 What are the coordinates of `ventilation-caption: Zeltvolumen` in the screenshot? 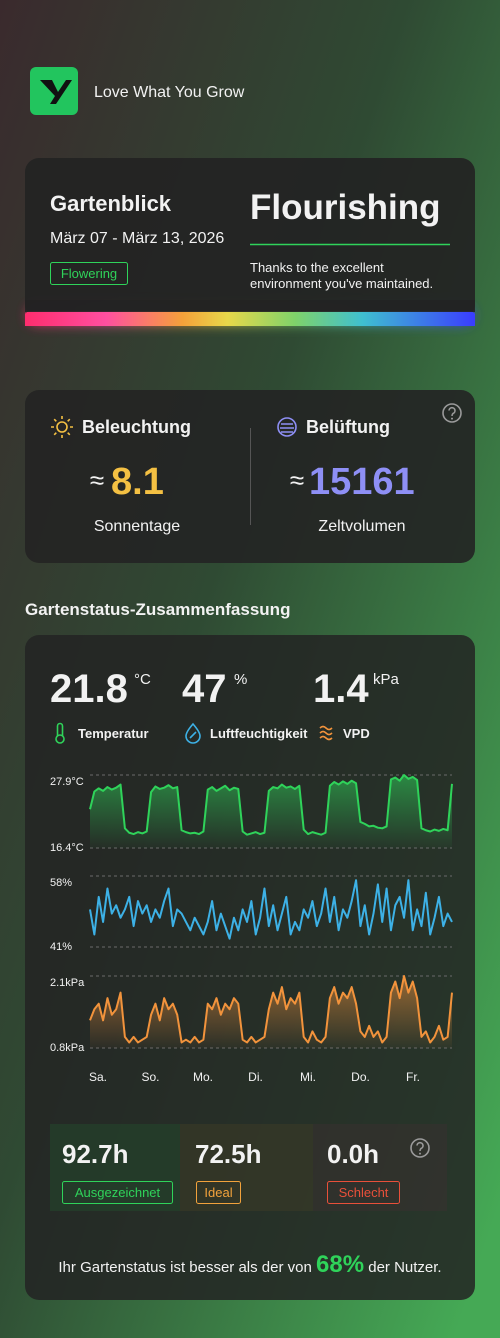 It's located at (361, 526).